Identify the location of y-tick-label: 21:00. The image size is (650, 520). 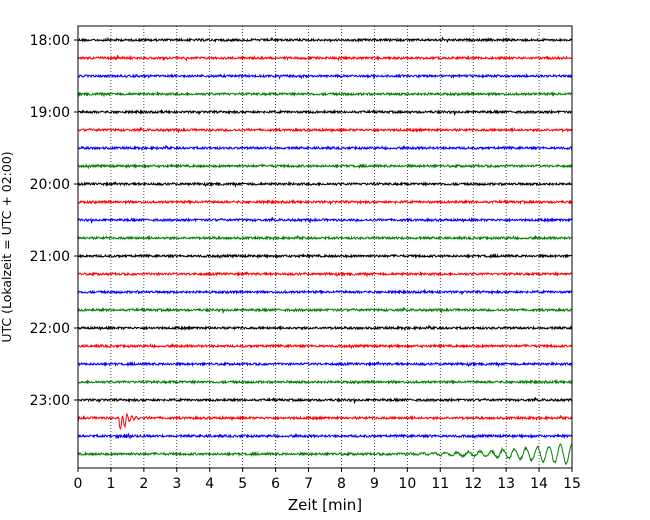
(50, 257).